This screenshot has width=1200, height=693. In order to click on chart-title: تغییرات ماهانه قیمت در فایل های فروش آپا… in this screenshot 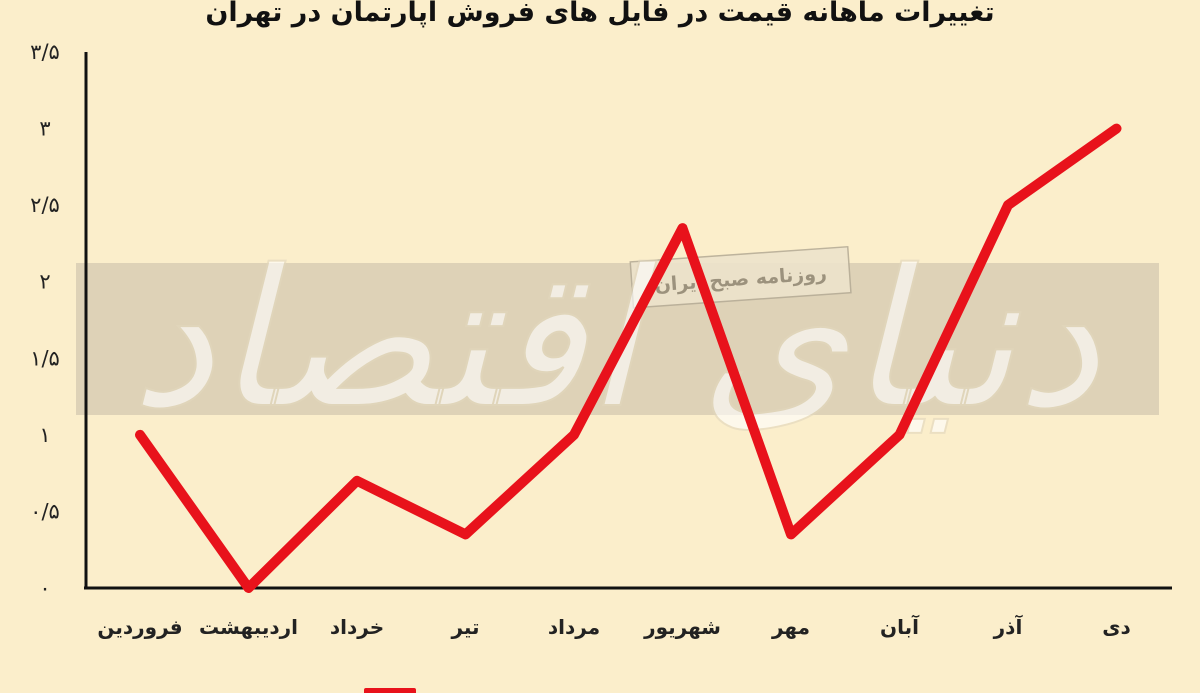, I will do `click(600, 14)`.